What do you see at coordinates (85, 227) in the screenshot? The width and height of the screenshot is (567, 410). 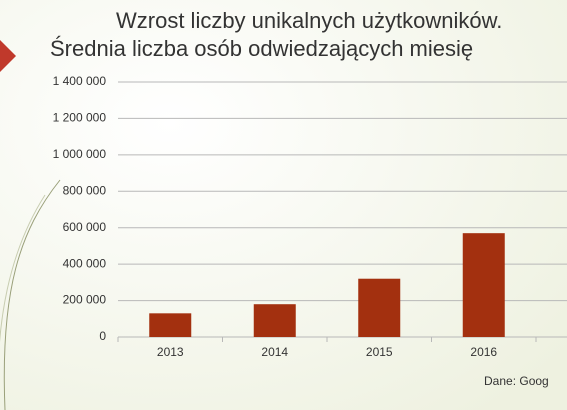 I see `y-tick-label: 600 000` at bounding box center [85, 227].